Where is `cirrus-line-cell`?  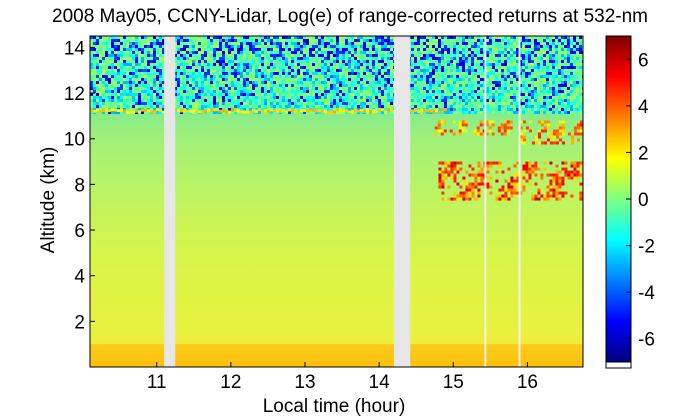
cirrus-line-cell is located at coordinates (328, 112).